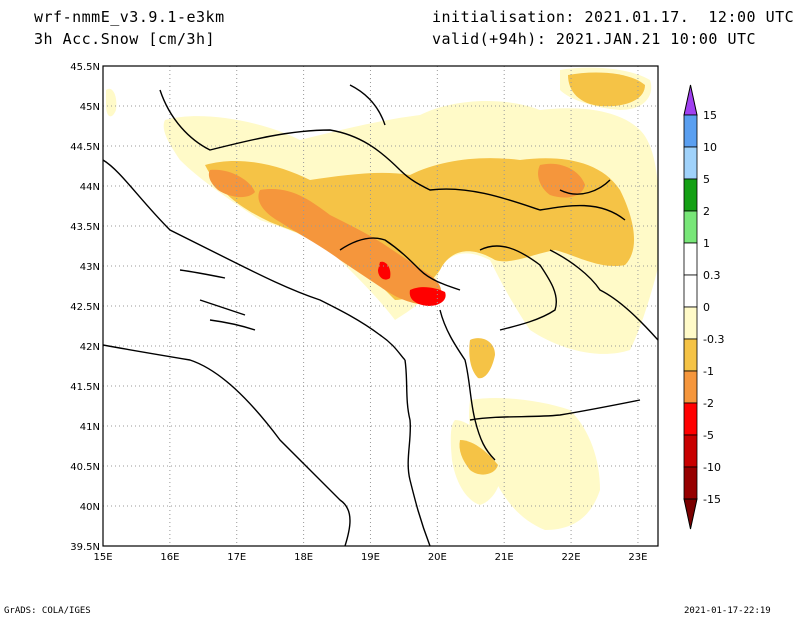 The image size is (800, 618). What do you see at coordinates (85, 467) in the screenshot?
I see `lat-tick-label: 40.5N` at bounding box center [85, 467].